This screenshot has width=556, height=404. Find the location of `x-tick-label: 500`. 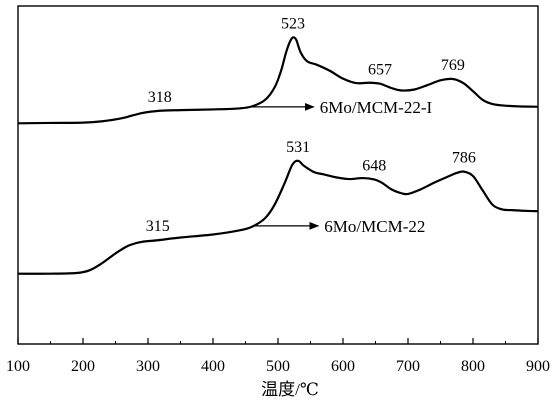

x-tick-label: 500 is located at coordinates (278, 366).